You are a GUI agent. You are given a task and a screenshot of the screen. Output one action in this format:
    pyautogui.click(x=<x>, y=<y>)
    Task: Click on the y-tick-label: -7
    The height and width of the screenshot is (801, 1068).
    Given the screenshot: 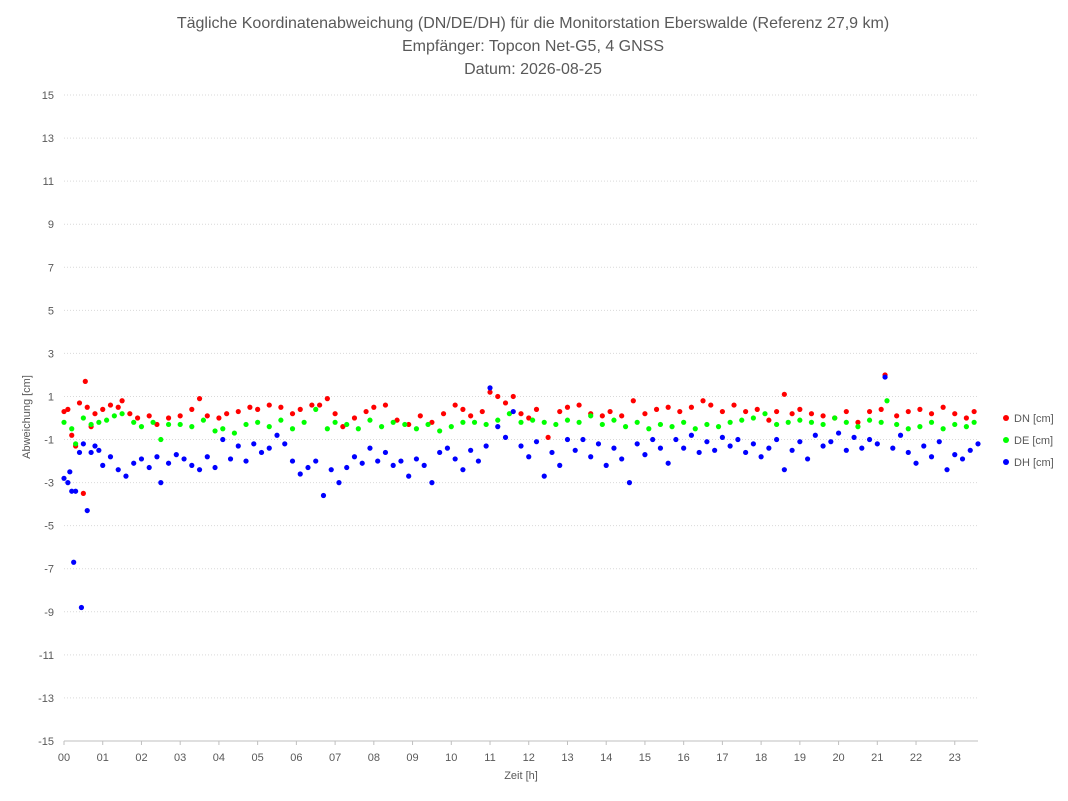 What is the action you would take?
    pyautogui.click(x=49, y=570)
    